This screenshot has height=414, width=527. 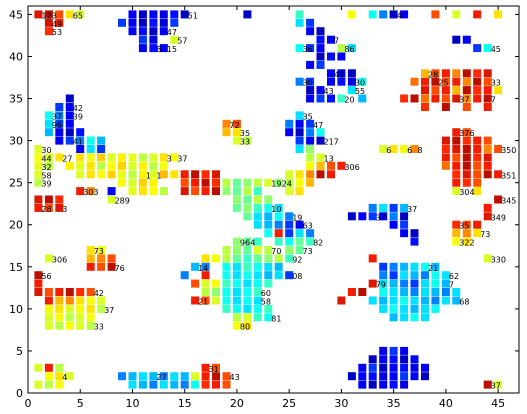 I want to click on point-label-46: 7, so click(x=336, y=41).